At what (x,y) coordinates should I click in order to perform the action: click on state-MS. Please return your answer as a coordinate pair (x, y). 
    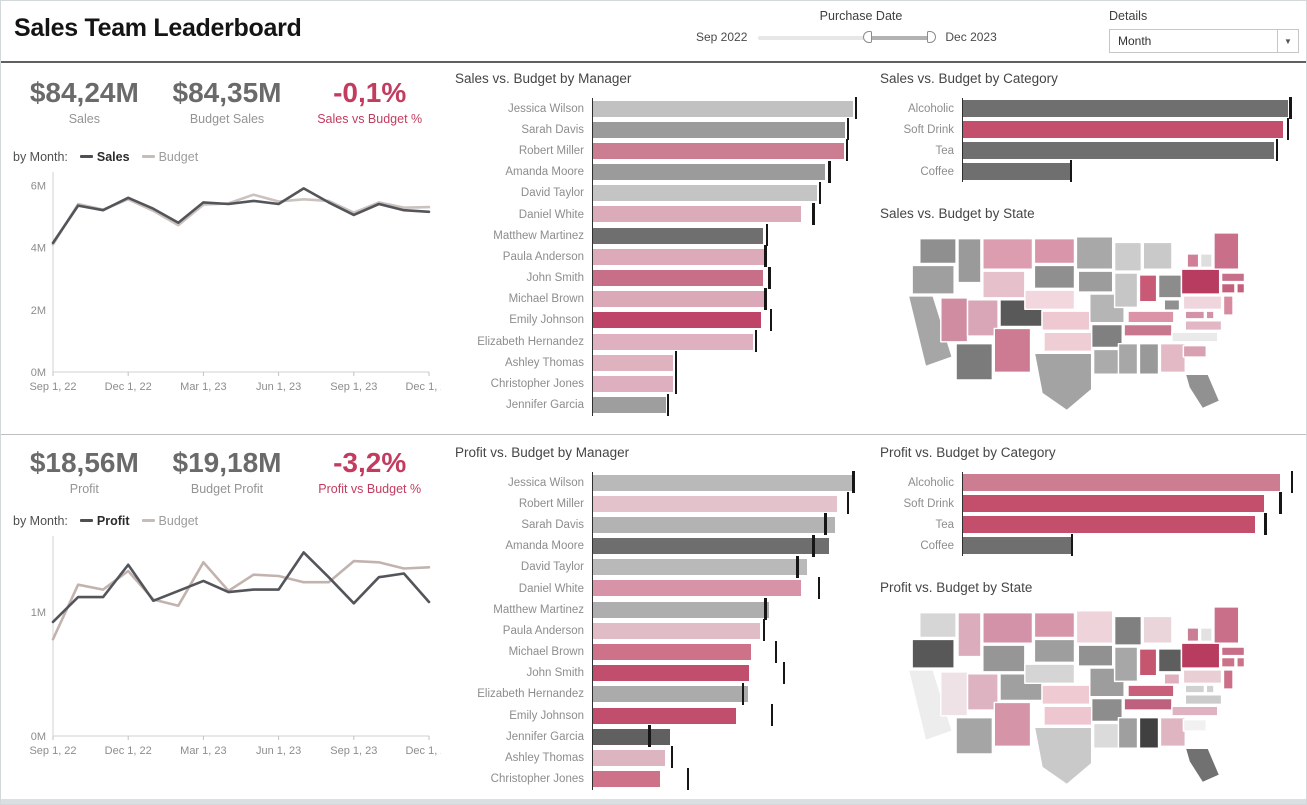
    Looking at the image, I should click on (1128, 732).